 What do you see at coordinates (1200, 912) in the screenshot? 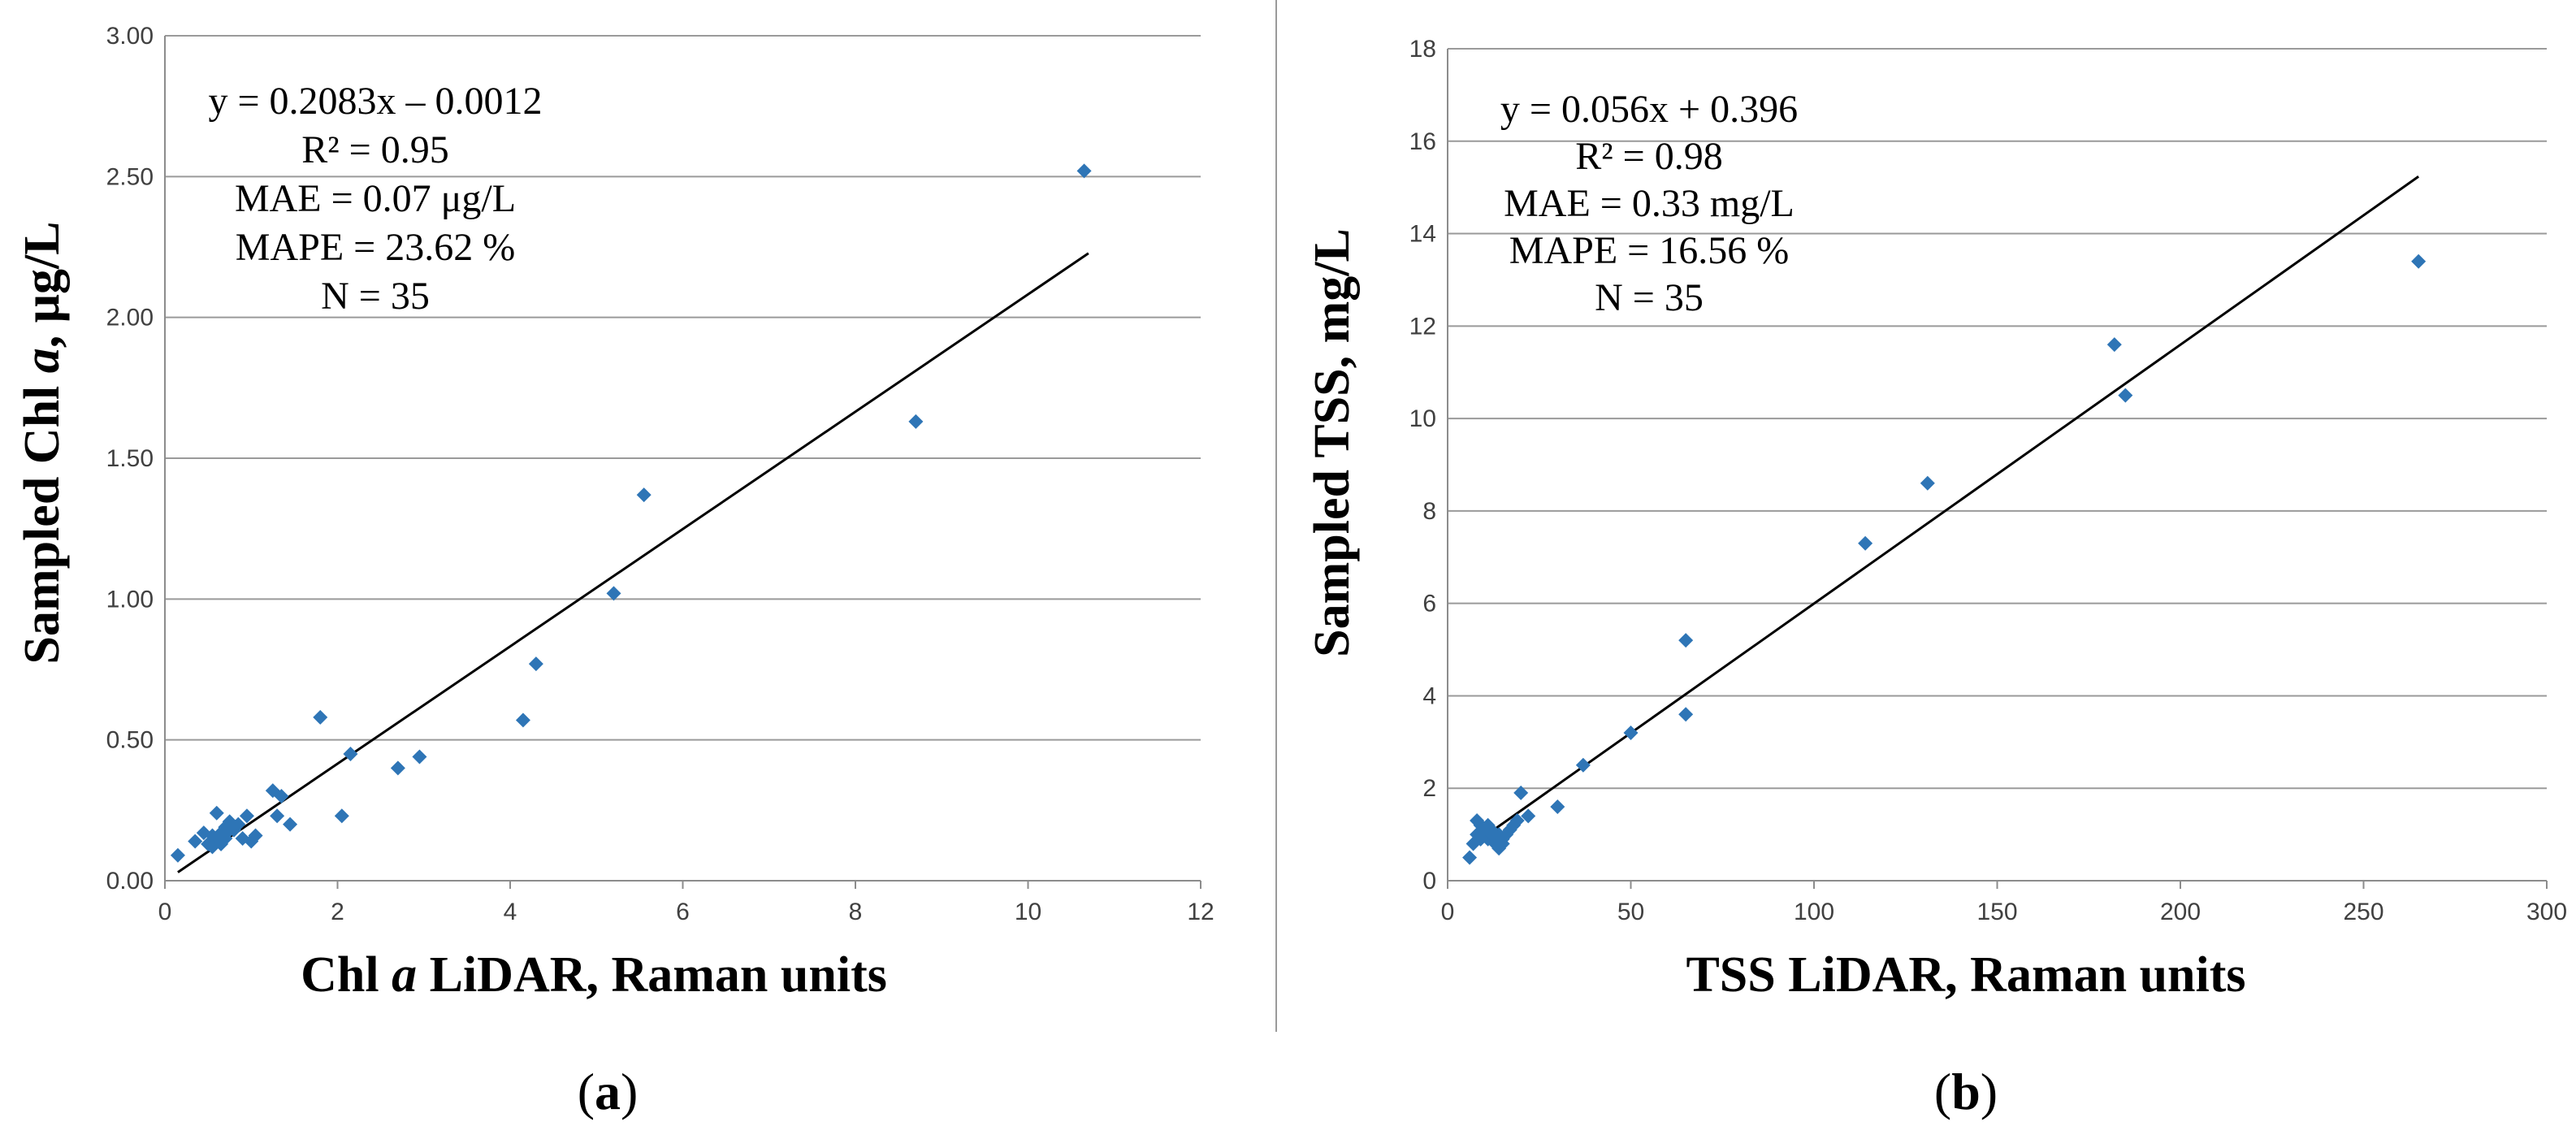
I see `panel-a-x-tick-label: 12` at bounding box center [1200, 912].